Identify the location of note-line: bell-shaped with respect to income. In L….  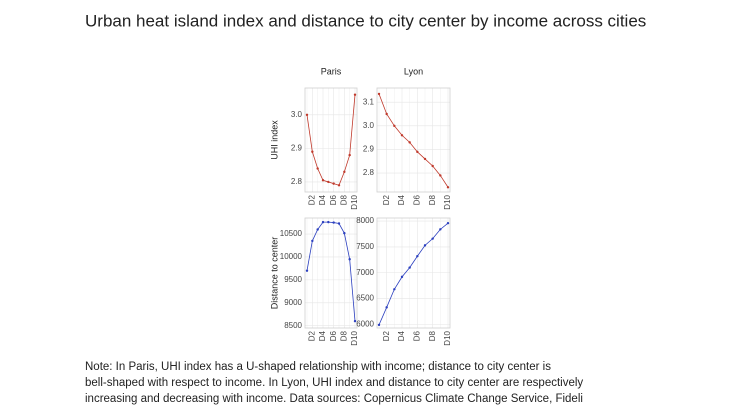
(334, 383).